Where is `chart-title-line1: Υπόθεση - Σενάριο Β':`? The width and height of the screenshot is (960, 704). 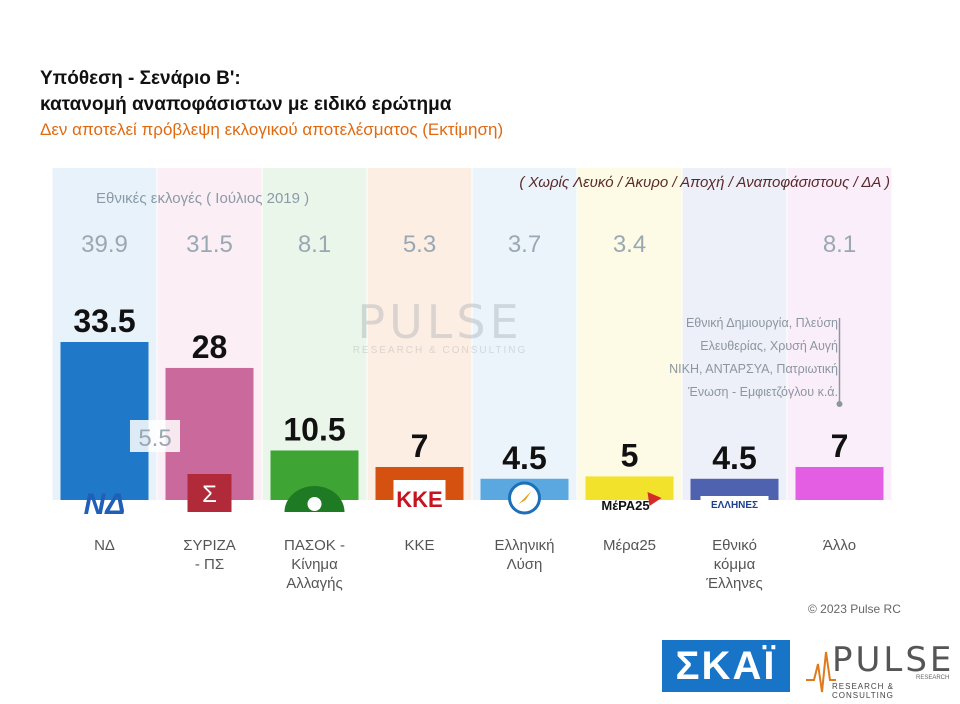
chart-title-line1: Υπόθεση - Σενάριο Β': is located at coordinates (140, 78).